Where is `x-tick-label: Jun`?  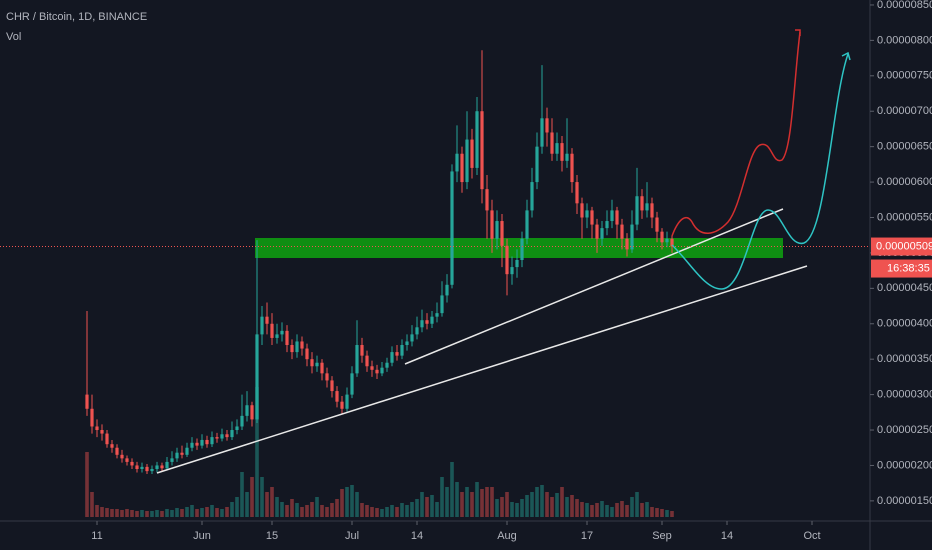
x-tick-label: Jun is located at coordinates (202, 536).